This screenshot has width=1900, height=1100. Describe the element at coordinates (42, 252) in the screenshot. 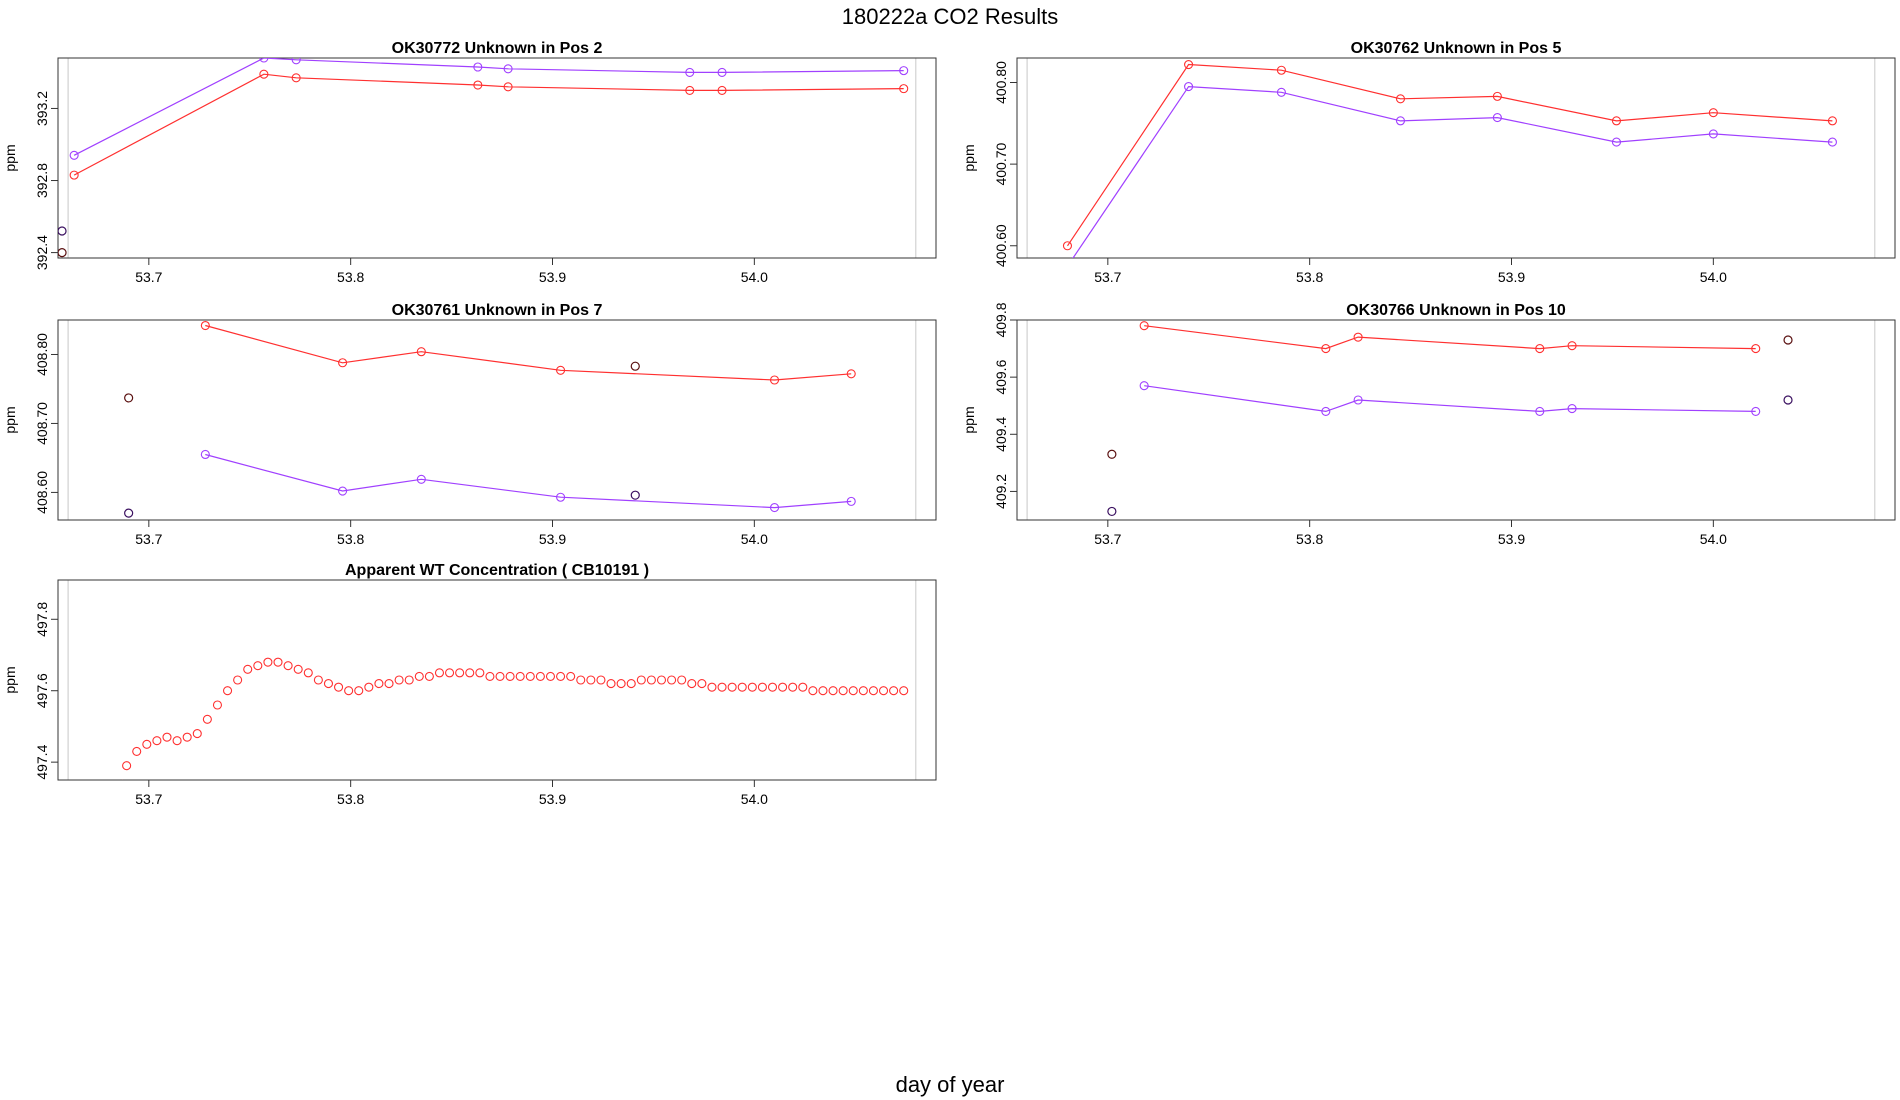

I see `y-tick-label: 392.4` at that location.